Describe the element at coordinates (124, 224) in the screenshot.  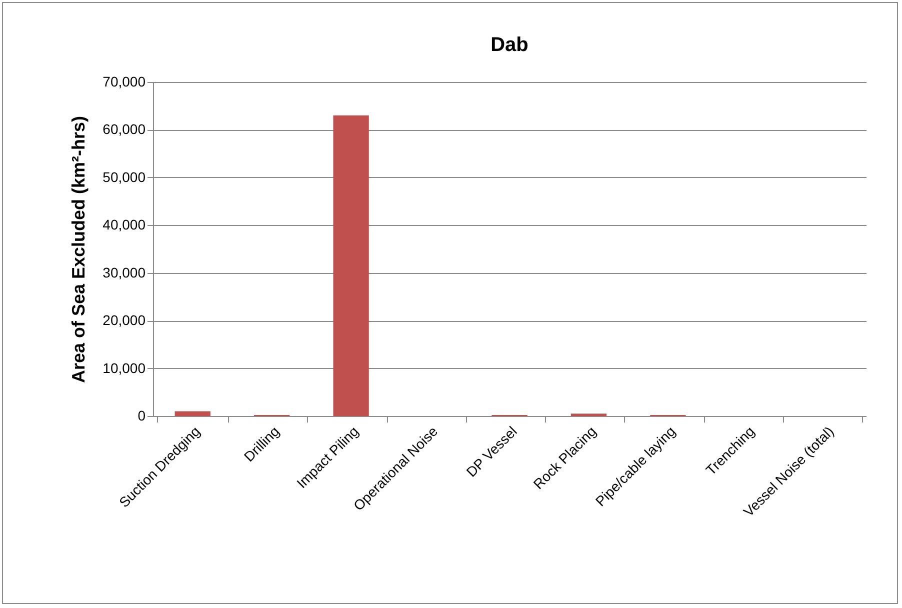
I see `y-tick-label: 40,000` at that location.